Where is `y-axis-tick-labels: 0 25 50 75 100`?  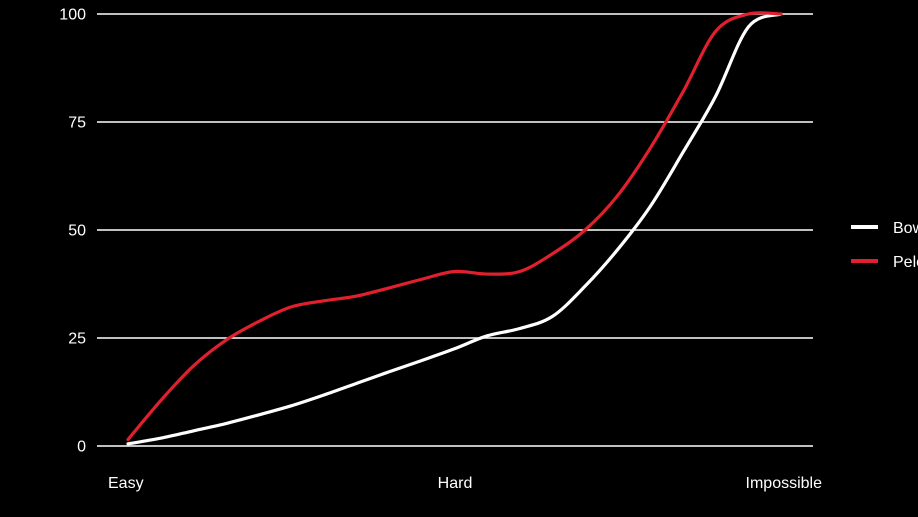
y-axis-tick-labels: 0 25 50 75 100 is located at coordinates (72, 231).